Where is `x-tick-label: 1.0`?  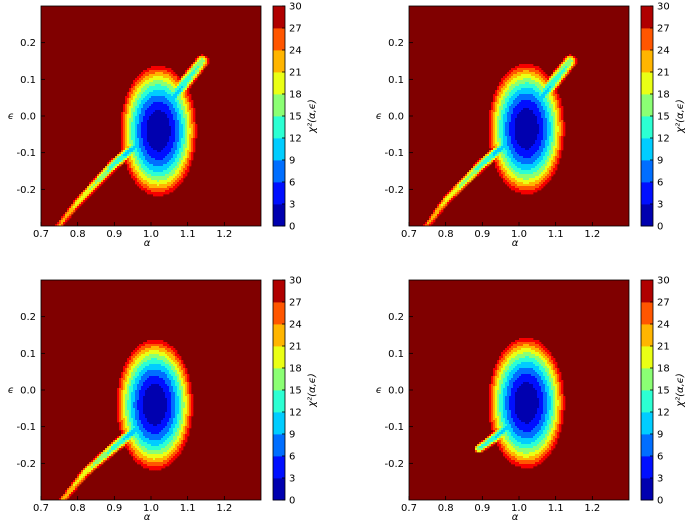 x-tick-label: 1.0 is located at coordinates (519, 234).